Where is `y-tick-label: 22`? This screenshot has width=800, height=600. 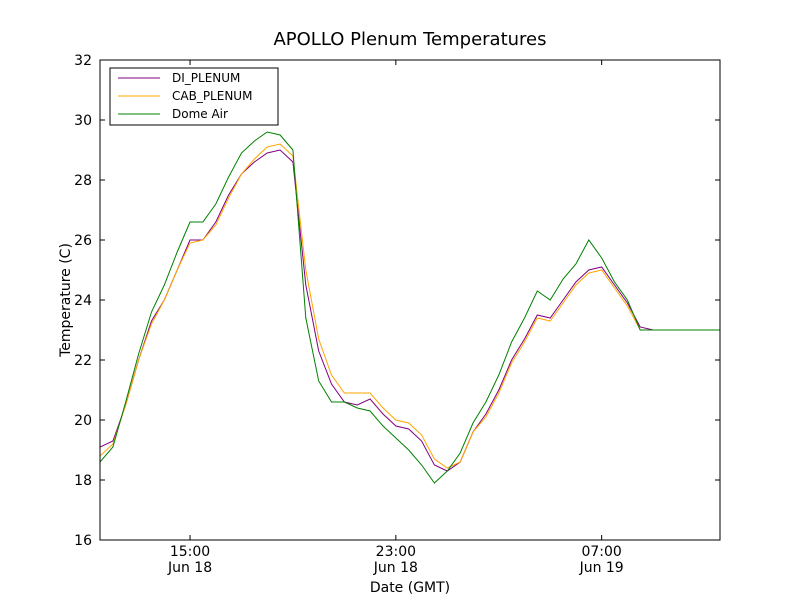
y-tick-label: 22 is located at coordinates (83, 361).